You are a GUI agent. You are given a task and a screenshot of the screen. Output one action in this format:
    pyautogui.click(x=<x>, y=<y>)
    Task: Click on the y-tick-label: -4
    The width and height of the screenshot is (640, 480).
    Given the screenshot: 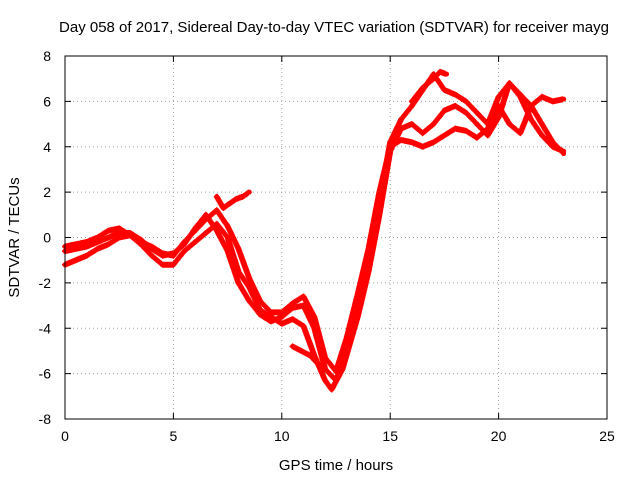 What is the action you would take?
    pyautogui.click(x=45, y=328)
    